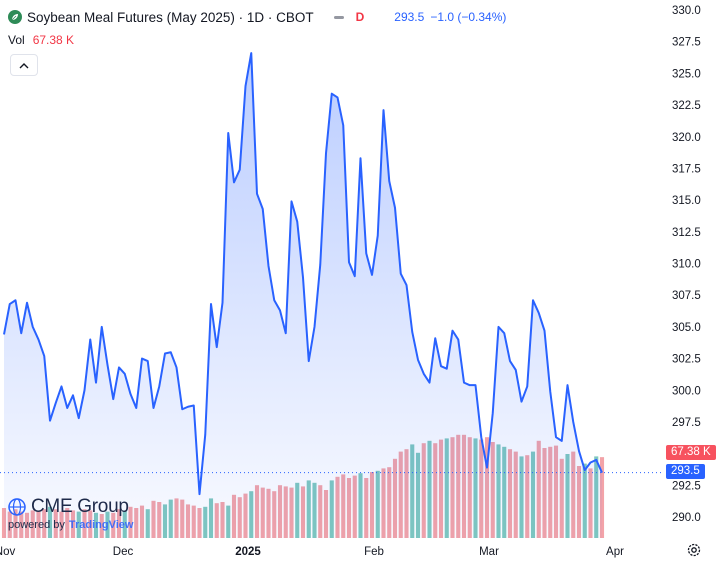 The height and width of the screenshot is (565, 722). Describe the element at coordinates (80, 506) in the screenshot. I see `watermark-brand: CME Group` at that location.